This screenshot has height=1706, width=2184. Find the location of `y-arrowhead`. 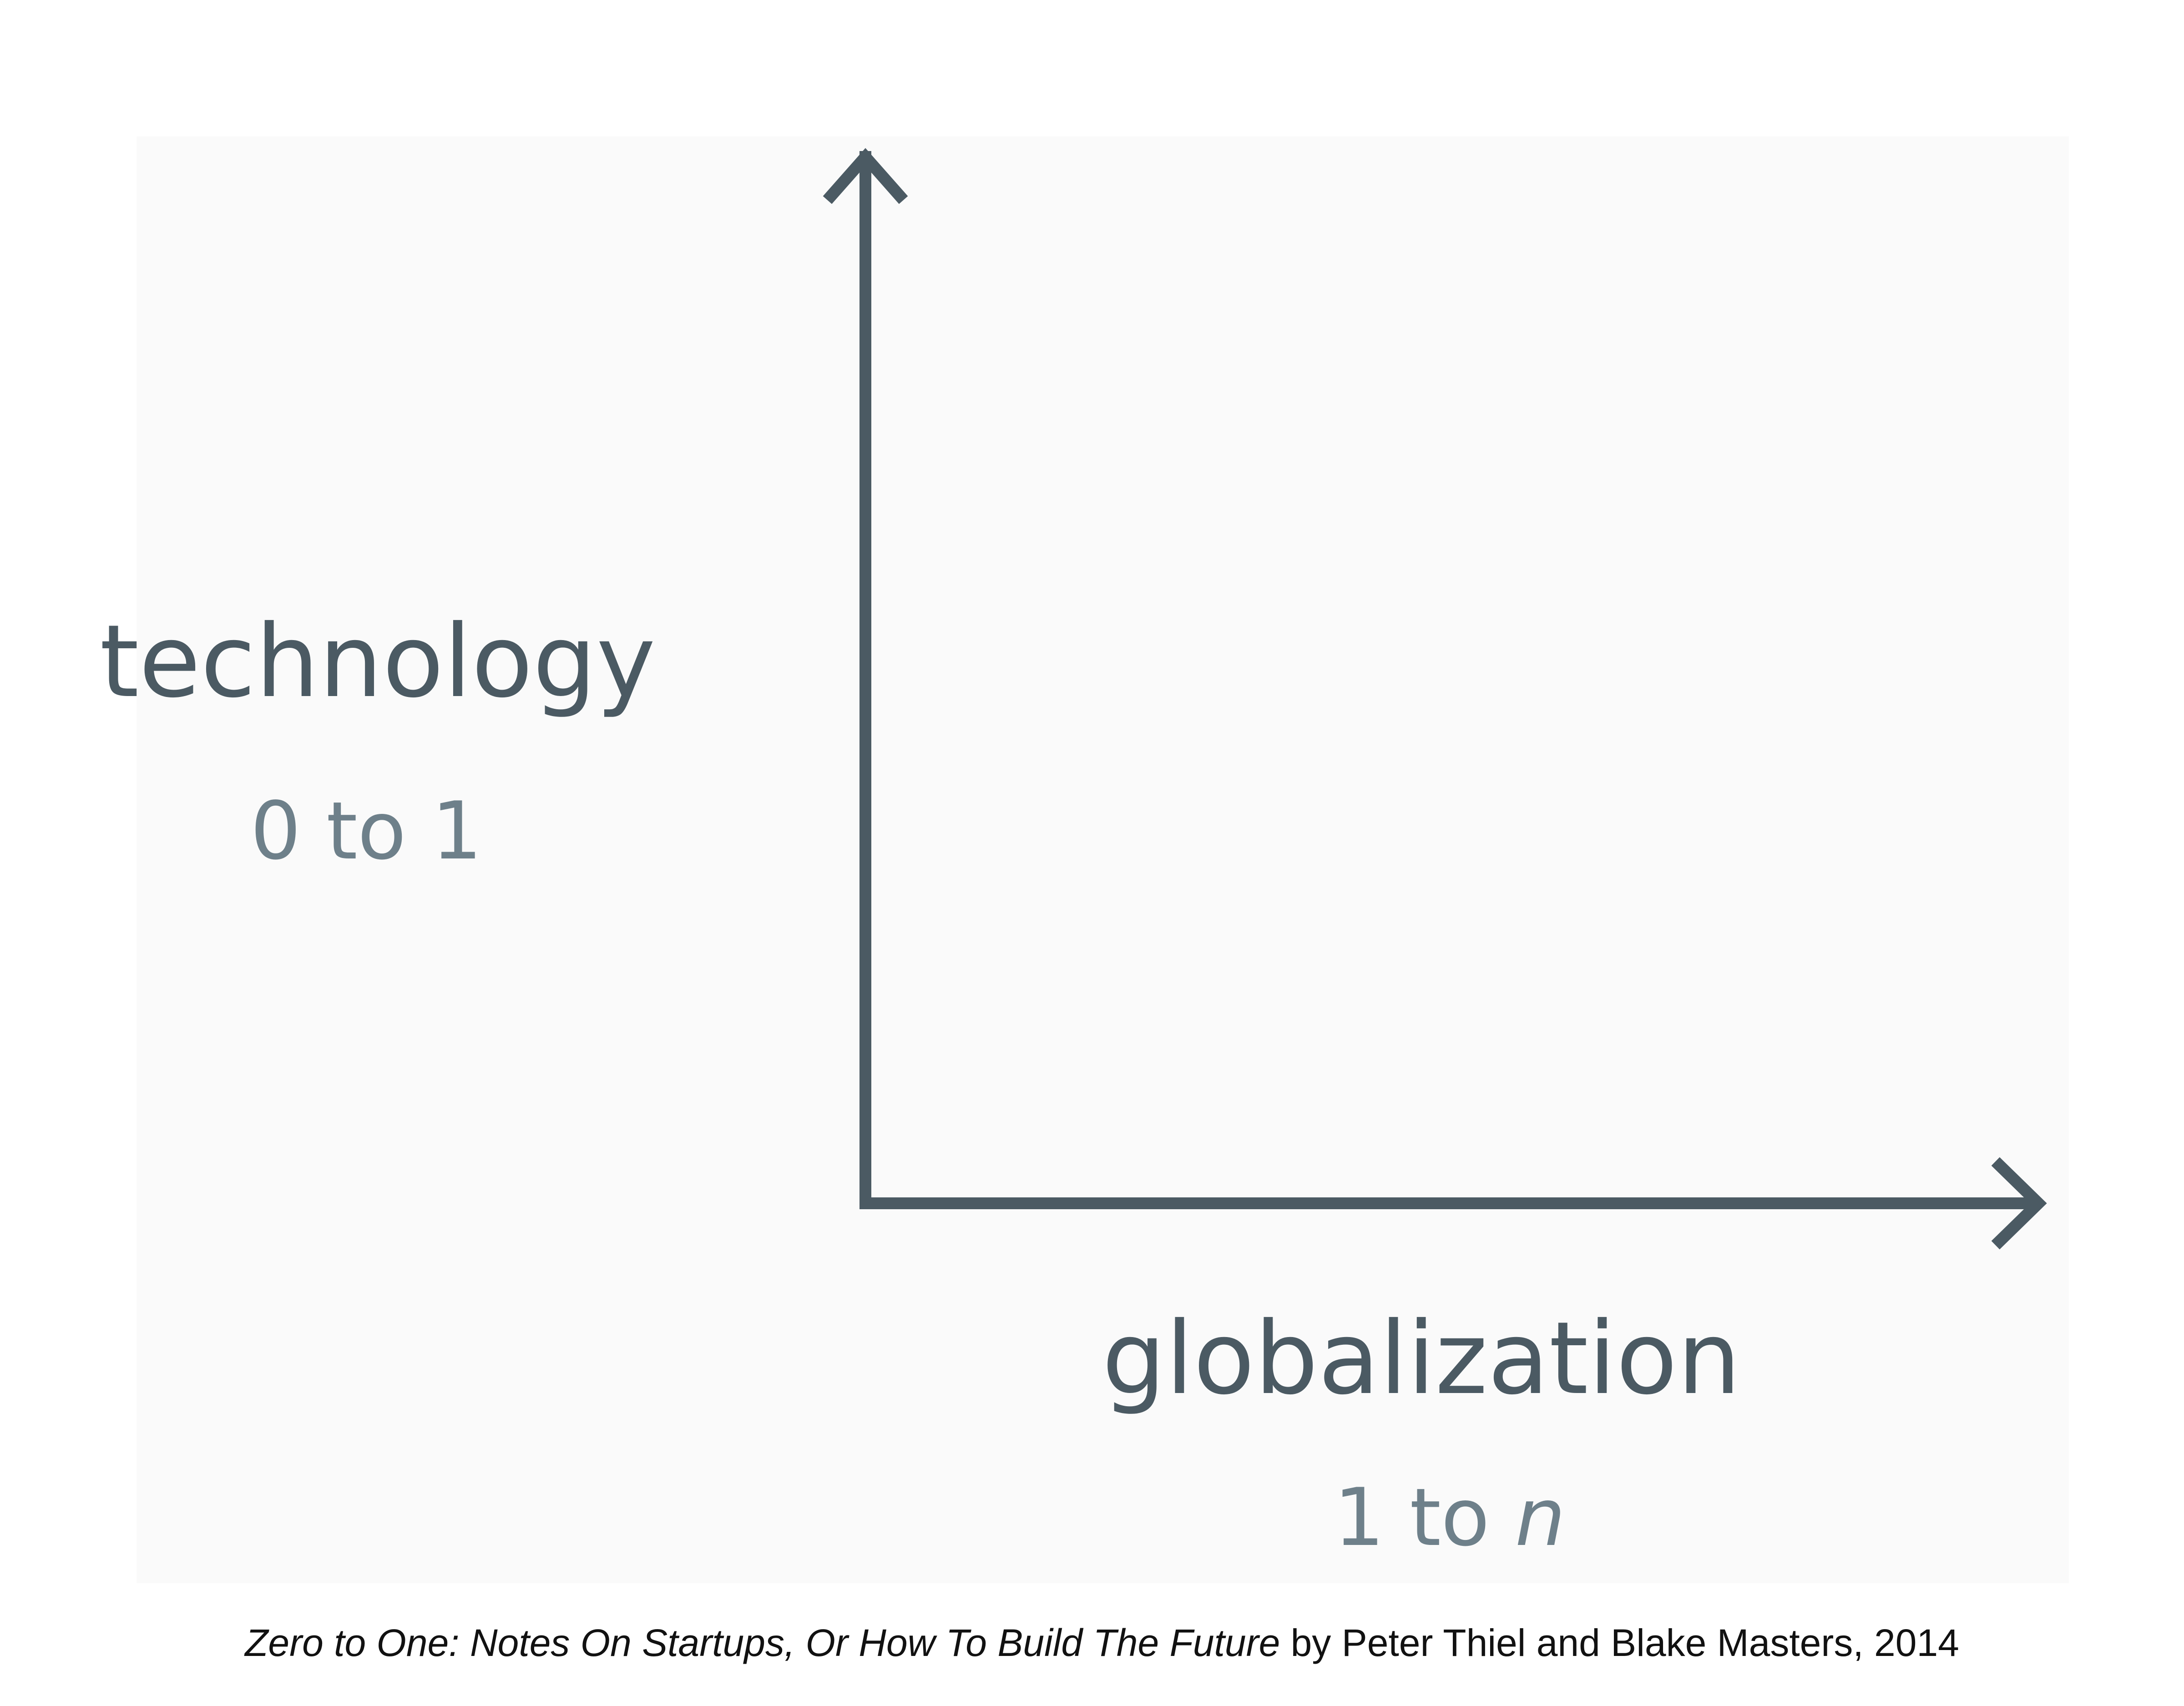

y-arrowhead is located at coordinates (866, 176).